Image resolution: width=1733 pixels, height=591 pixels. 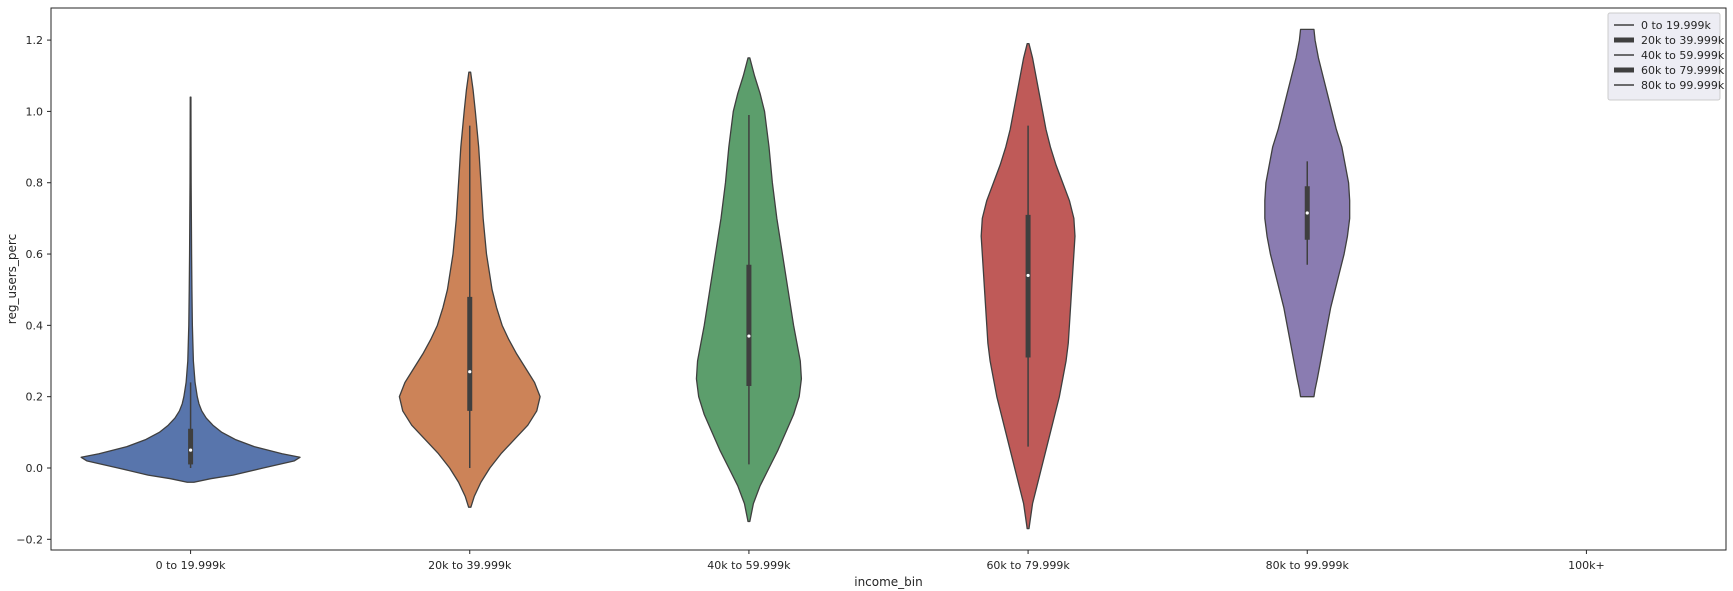 What do you see at coordinates (191, 565) in the screenshot?
I see `x-tick-label: 0 to 19.999k` at bounding box center [191, 565].